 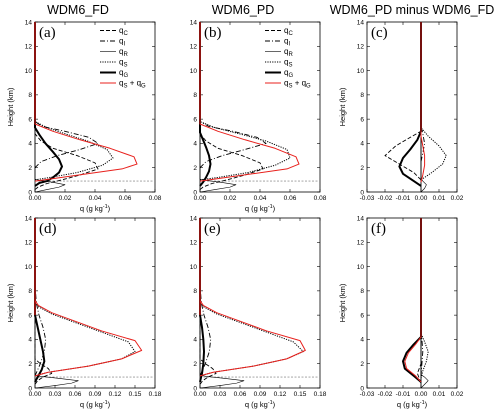 I want to click on column-title-3: WDM6_PD minus WDM6_FD, so click(x=412, y=10).